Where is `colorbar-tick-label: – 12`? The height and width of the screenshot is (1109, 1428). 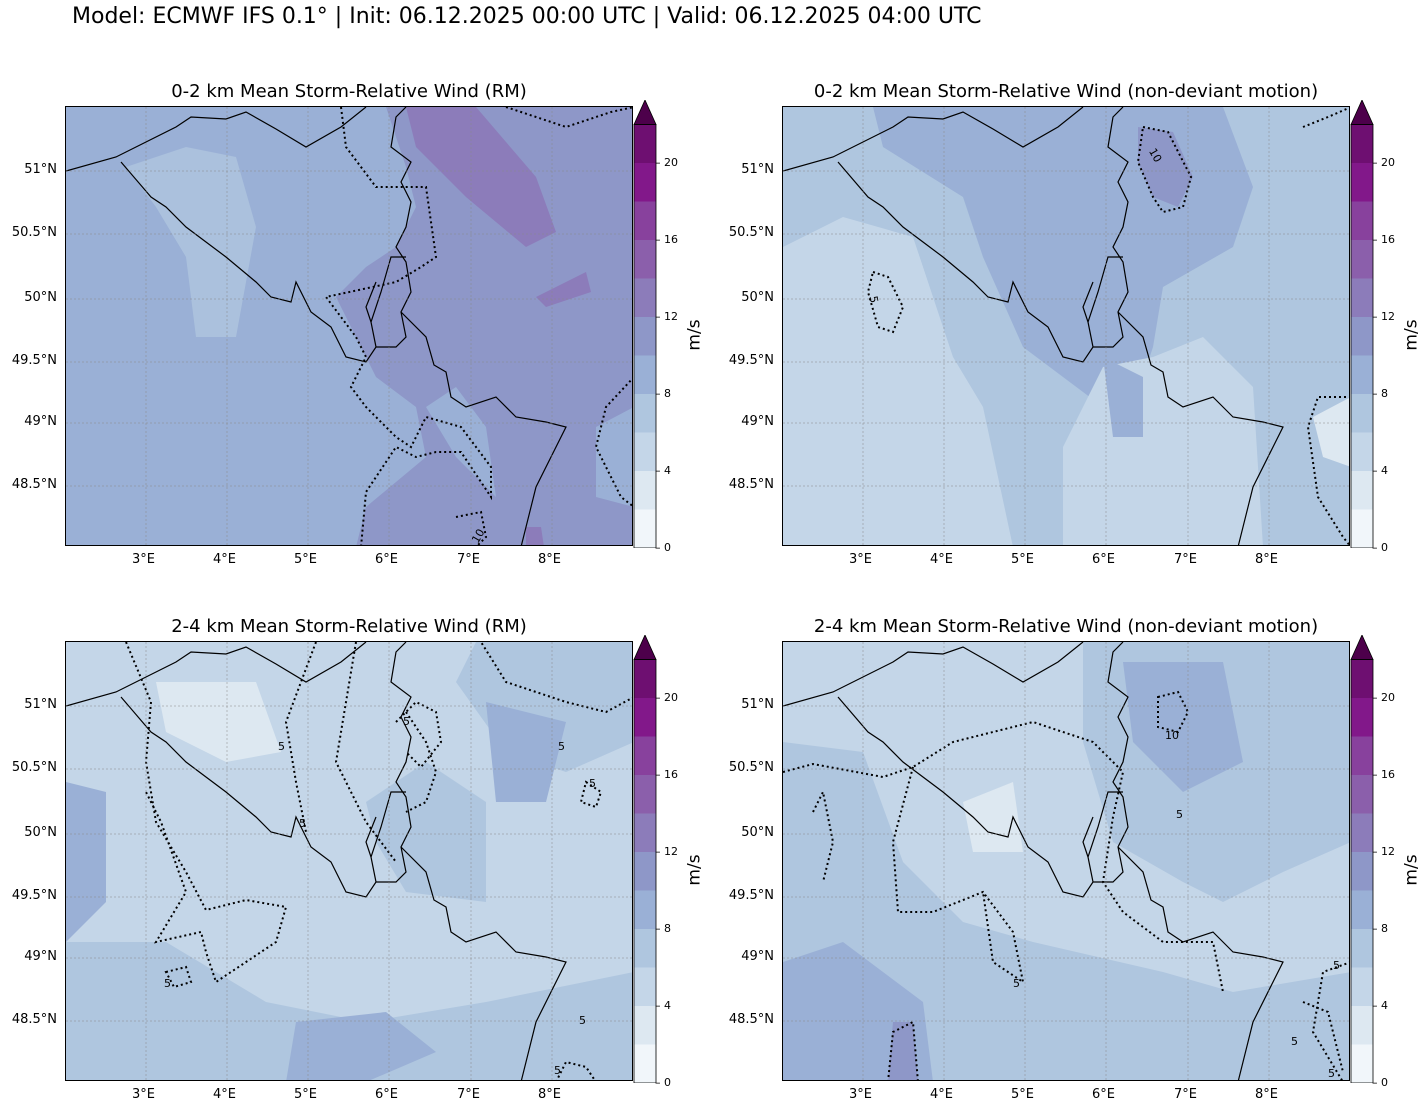
colorbar-tick-label: – 12 is located at coordinates (666, 851).